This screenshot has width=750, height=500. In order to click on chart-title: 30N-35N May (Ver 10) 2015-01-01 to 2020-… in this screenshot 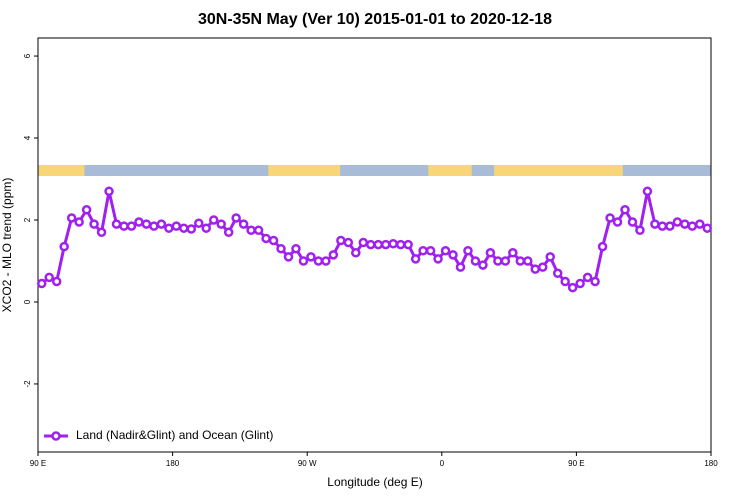, I will do `click(375, 19)`.